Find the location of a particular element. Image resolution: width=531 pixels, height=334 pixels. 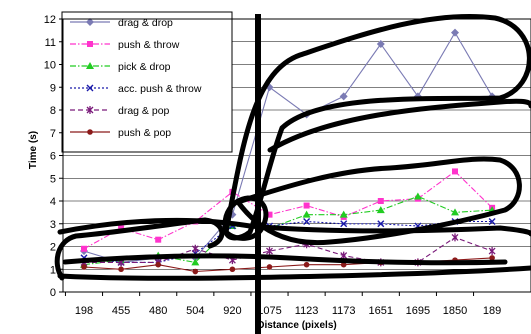

outline-left-cluster is located at coordinates (139, 249).